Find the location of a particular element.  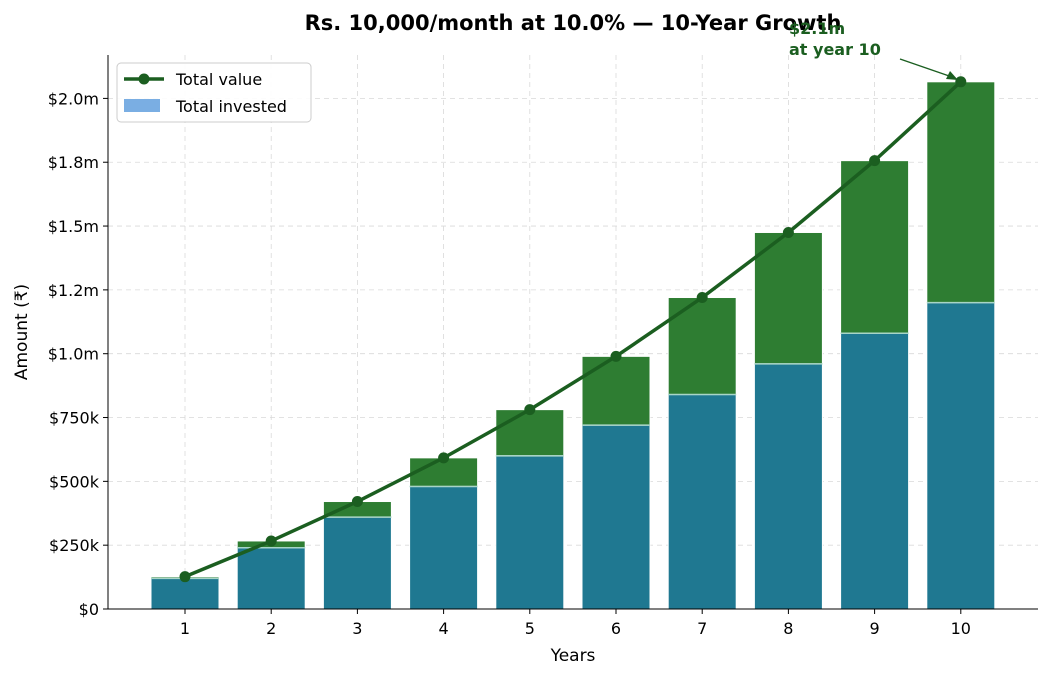

x-tick-label-6: 6 is located at coordinates (616, 628).